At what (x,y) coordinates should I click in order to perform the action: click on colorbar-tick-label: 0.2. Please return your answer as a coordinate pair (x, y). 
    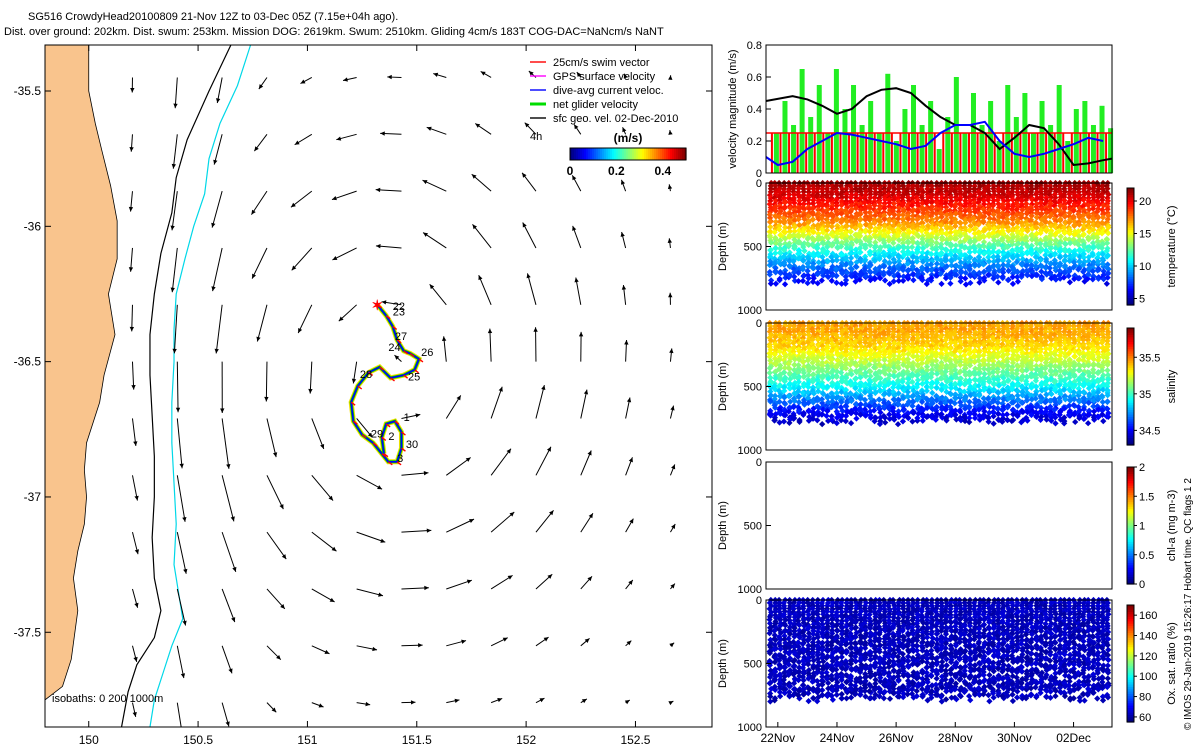
    Looking at the image, I should click on (616, 171).